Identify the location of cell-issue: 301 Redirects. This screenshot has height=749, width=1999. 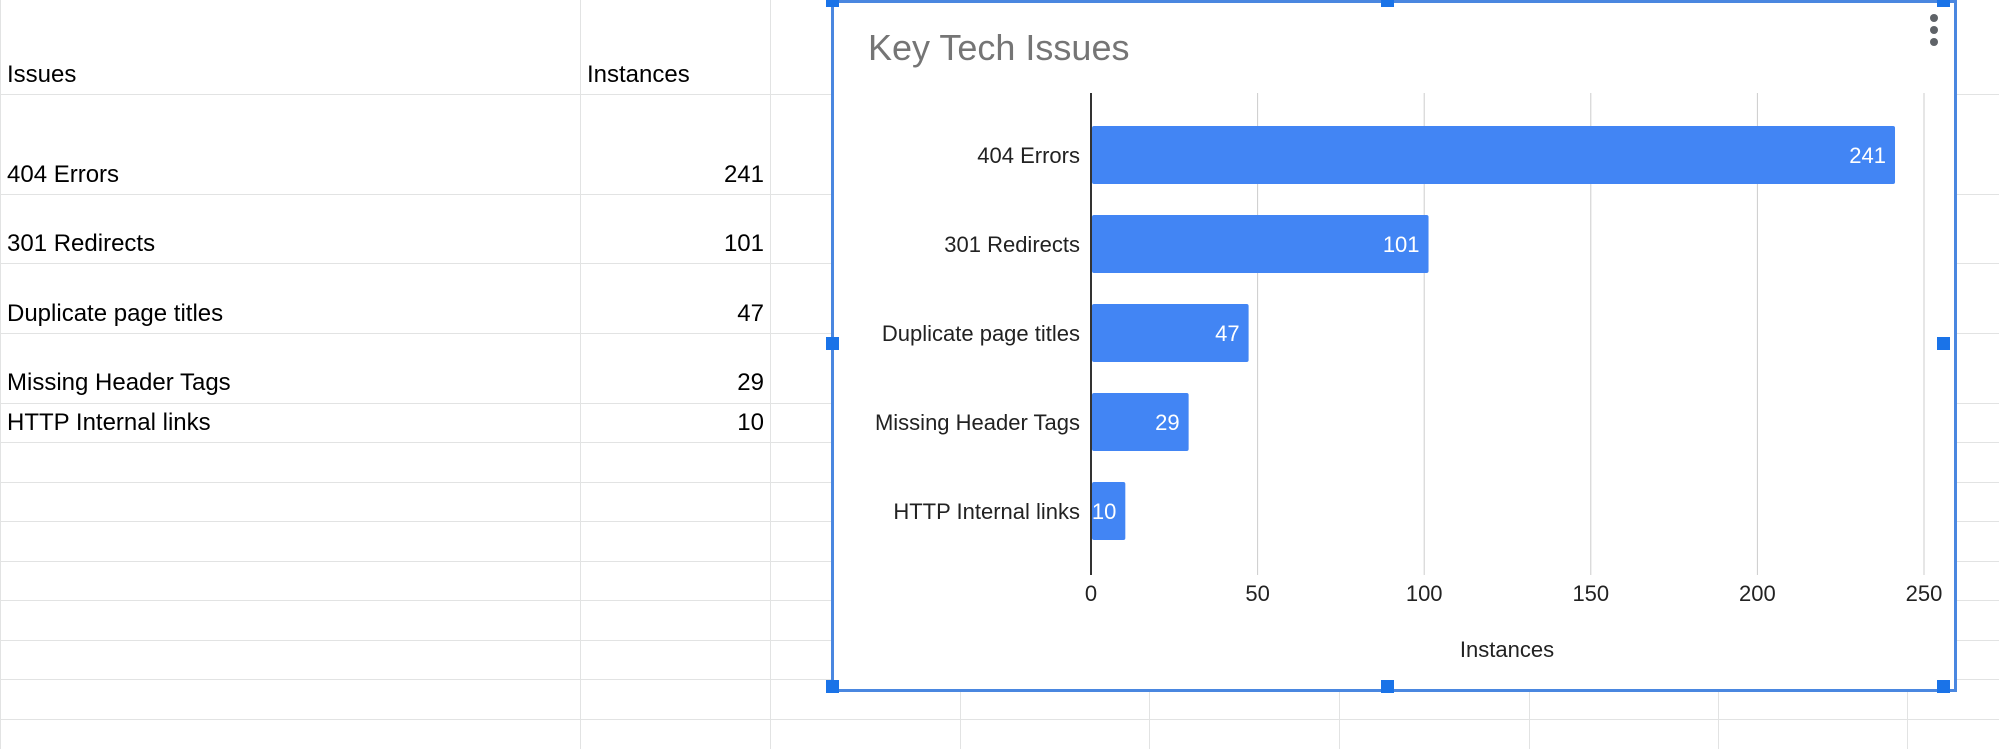
(81, 243).